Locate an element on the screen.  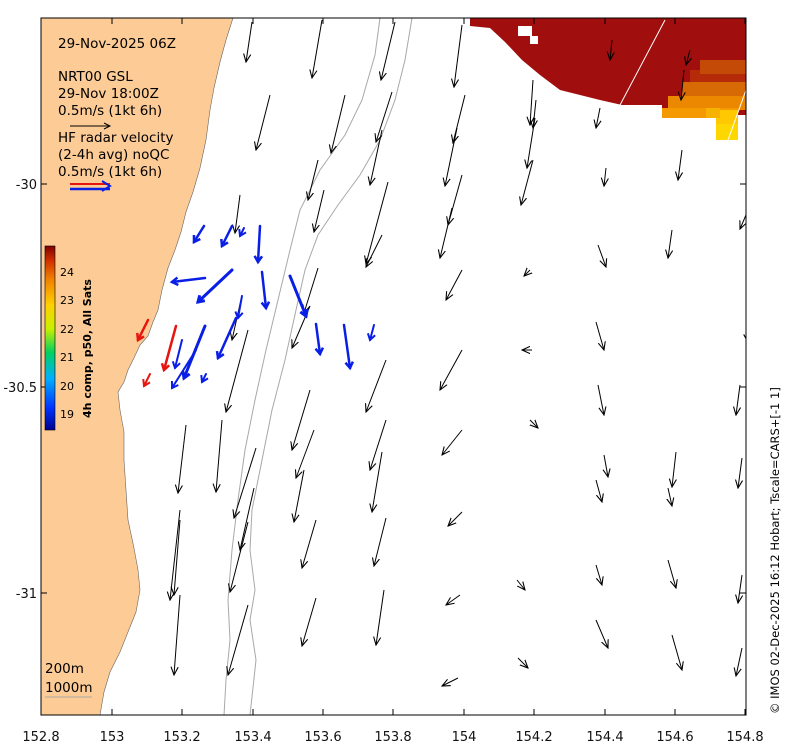
x-tick-label: 154 is located at coordinates (464, 737).